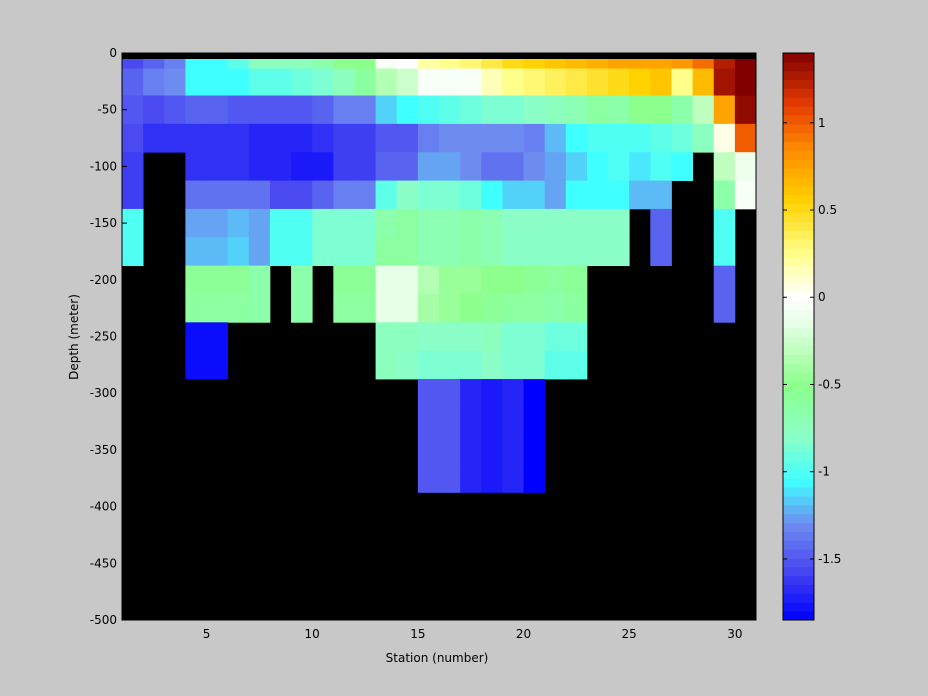  What do you see at coordinates (312, 634) in the screenshot?
I see `x-tick-label: 10` at bounding box center [312, 634].